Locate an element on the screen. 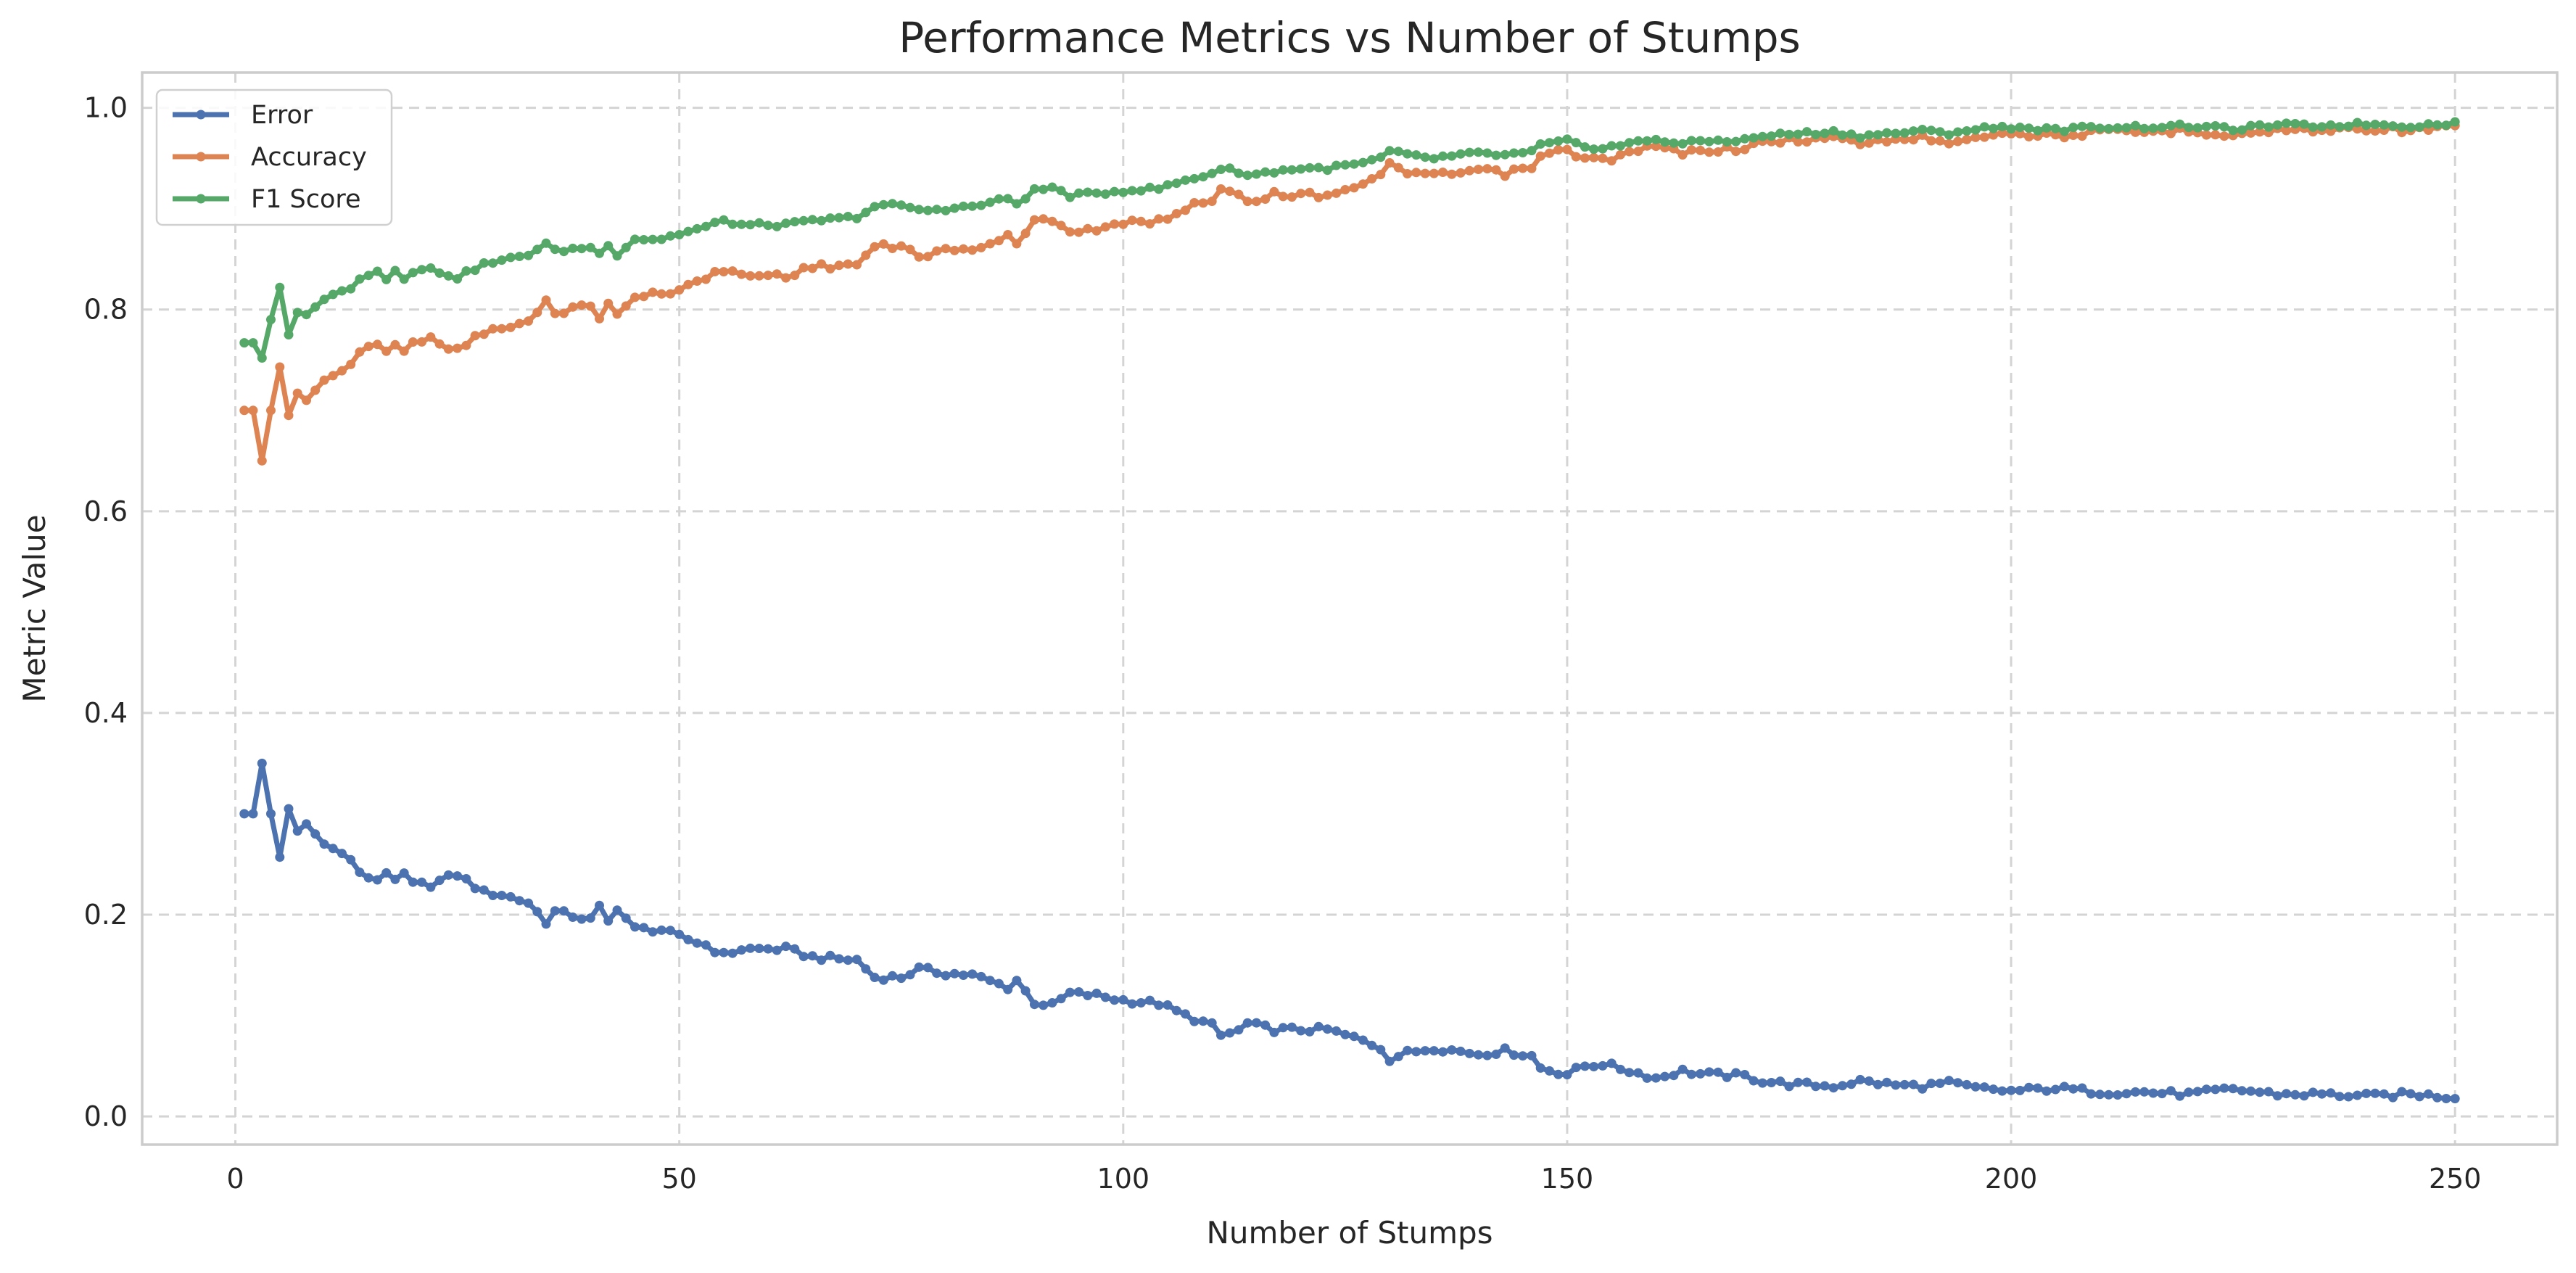  legend-label: Accuracy is located at coordinates (309, 157).